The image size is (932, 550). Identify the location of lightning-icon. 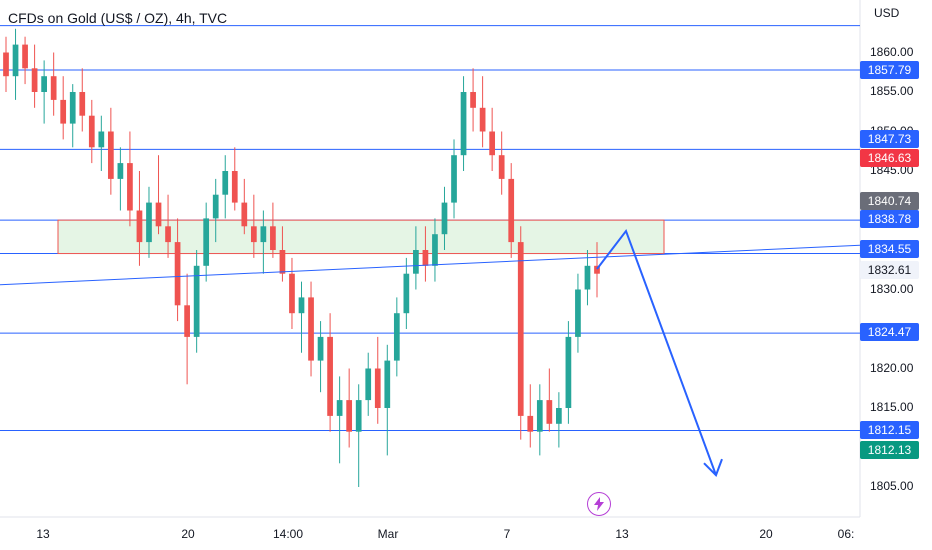
(599, 504).